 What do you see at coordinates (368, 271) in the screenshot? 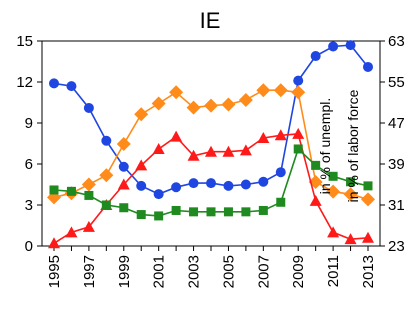
I see `x-axis-tick-label: 2013` at bounding box center [368, 271].